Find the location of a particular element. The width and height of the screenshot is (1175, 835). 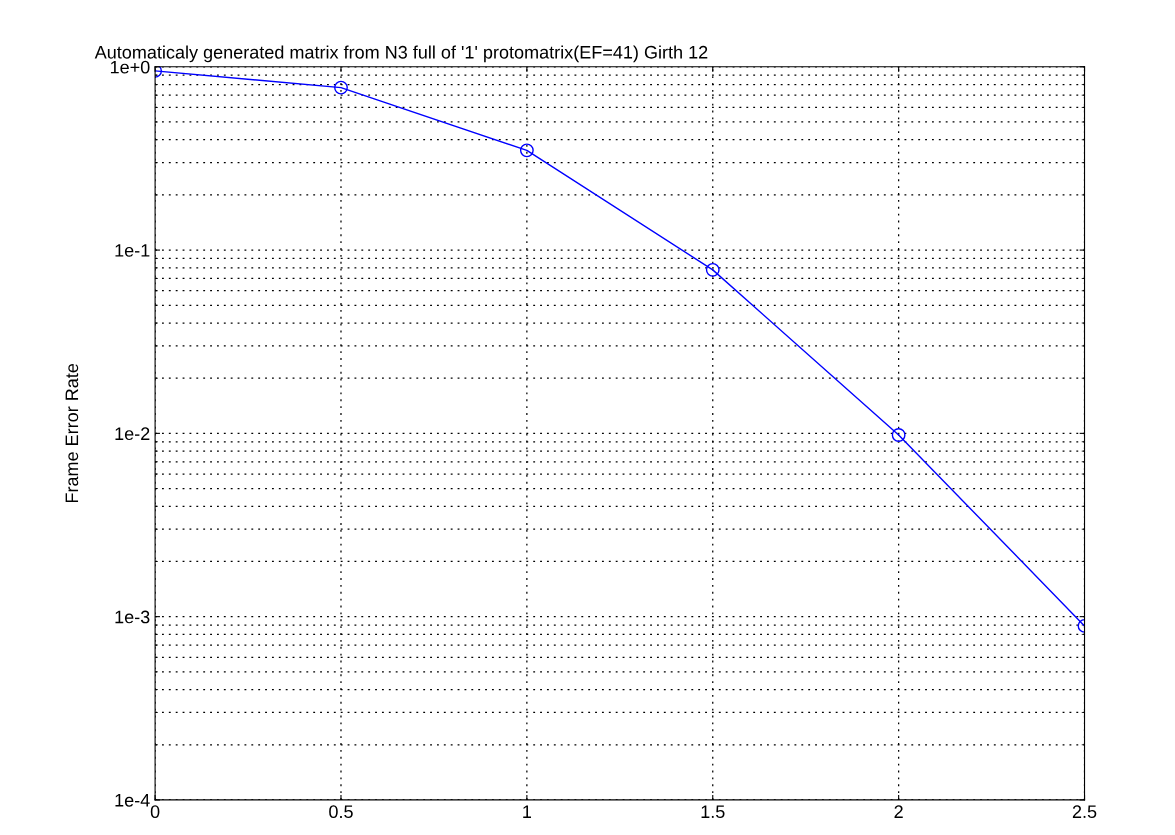

x-tick-label: 1.5 is located at coordinates (713, 812).